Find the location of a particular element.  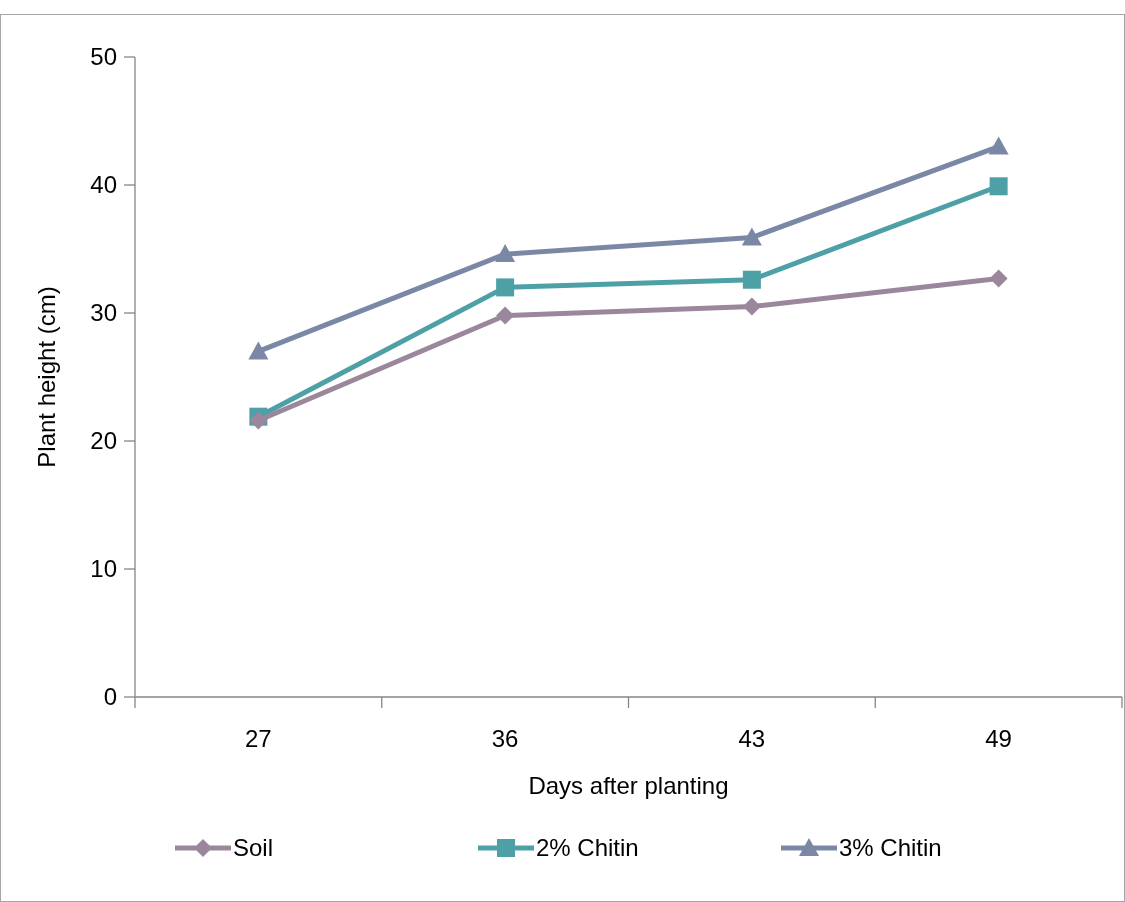

y-tick-label: 40 is located at coordinates (103, 185).